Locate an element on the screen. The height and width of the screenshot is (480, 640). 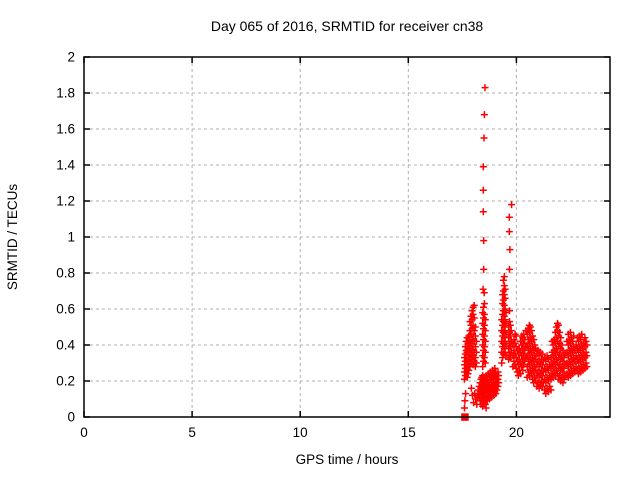
y-tick-label: 2 is located at coordinates (71, 57).